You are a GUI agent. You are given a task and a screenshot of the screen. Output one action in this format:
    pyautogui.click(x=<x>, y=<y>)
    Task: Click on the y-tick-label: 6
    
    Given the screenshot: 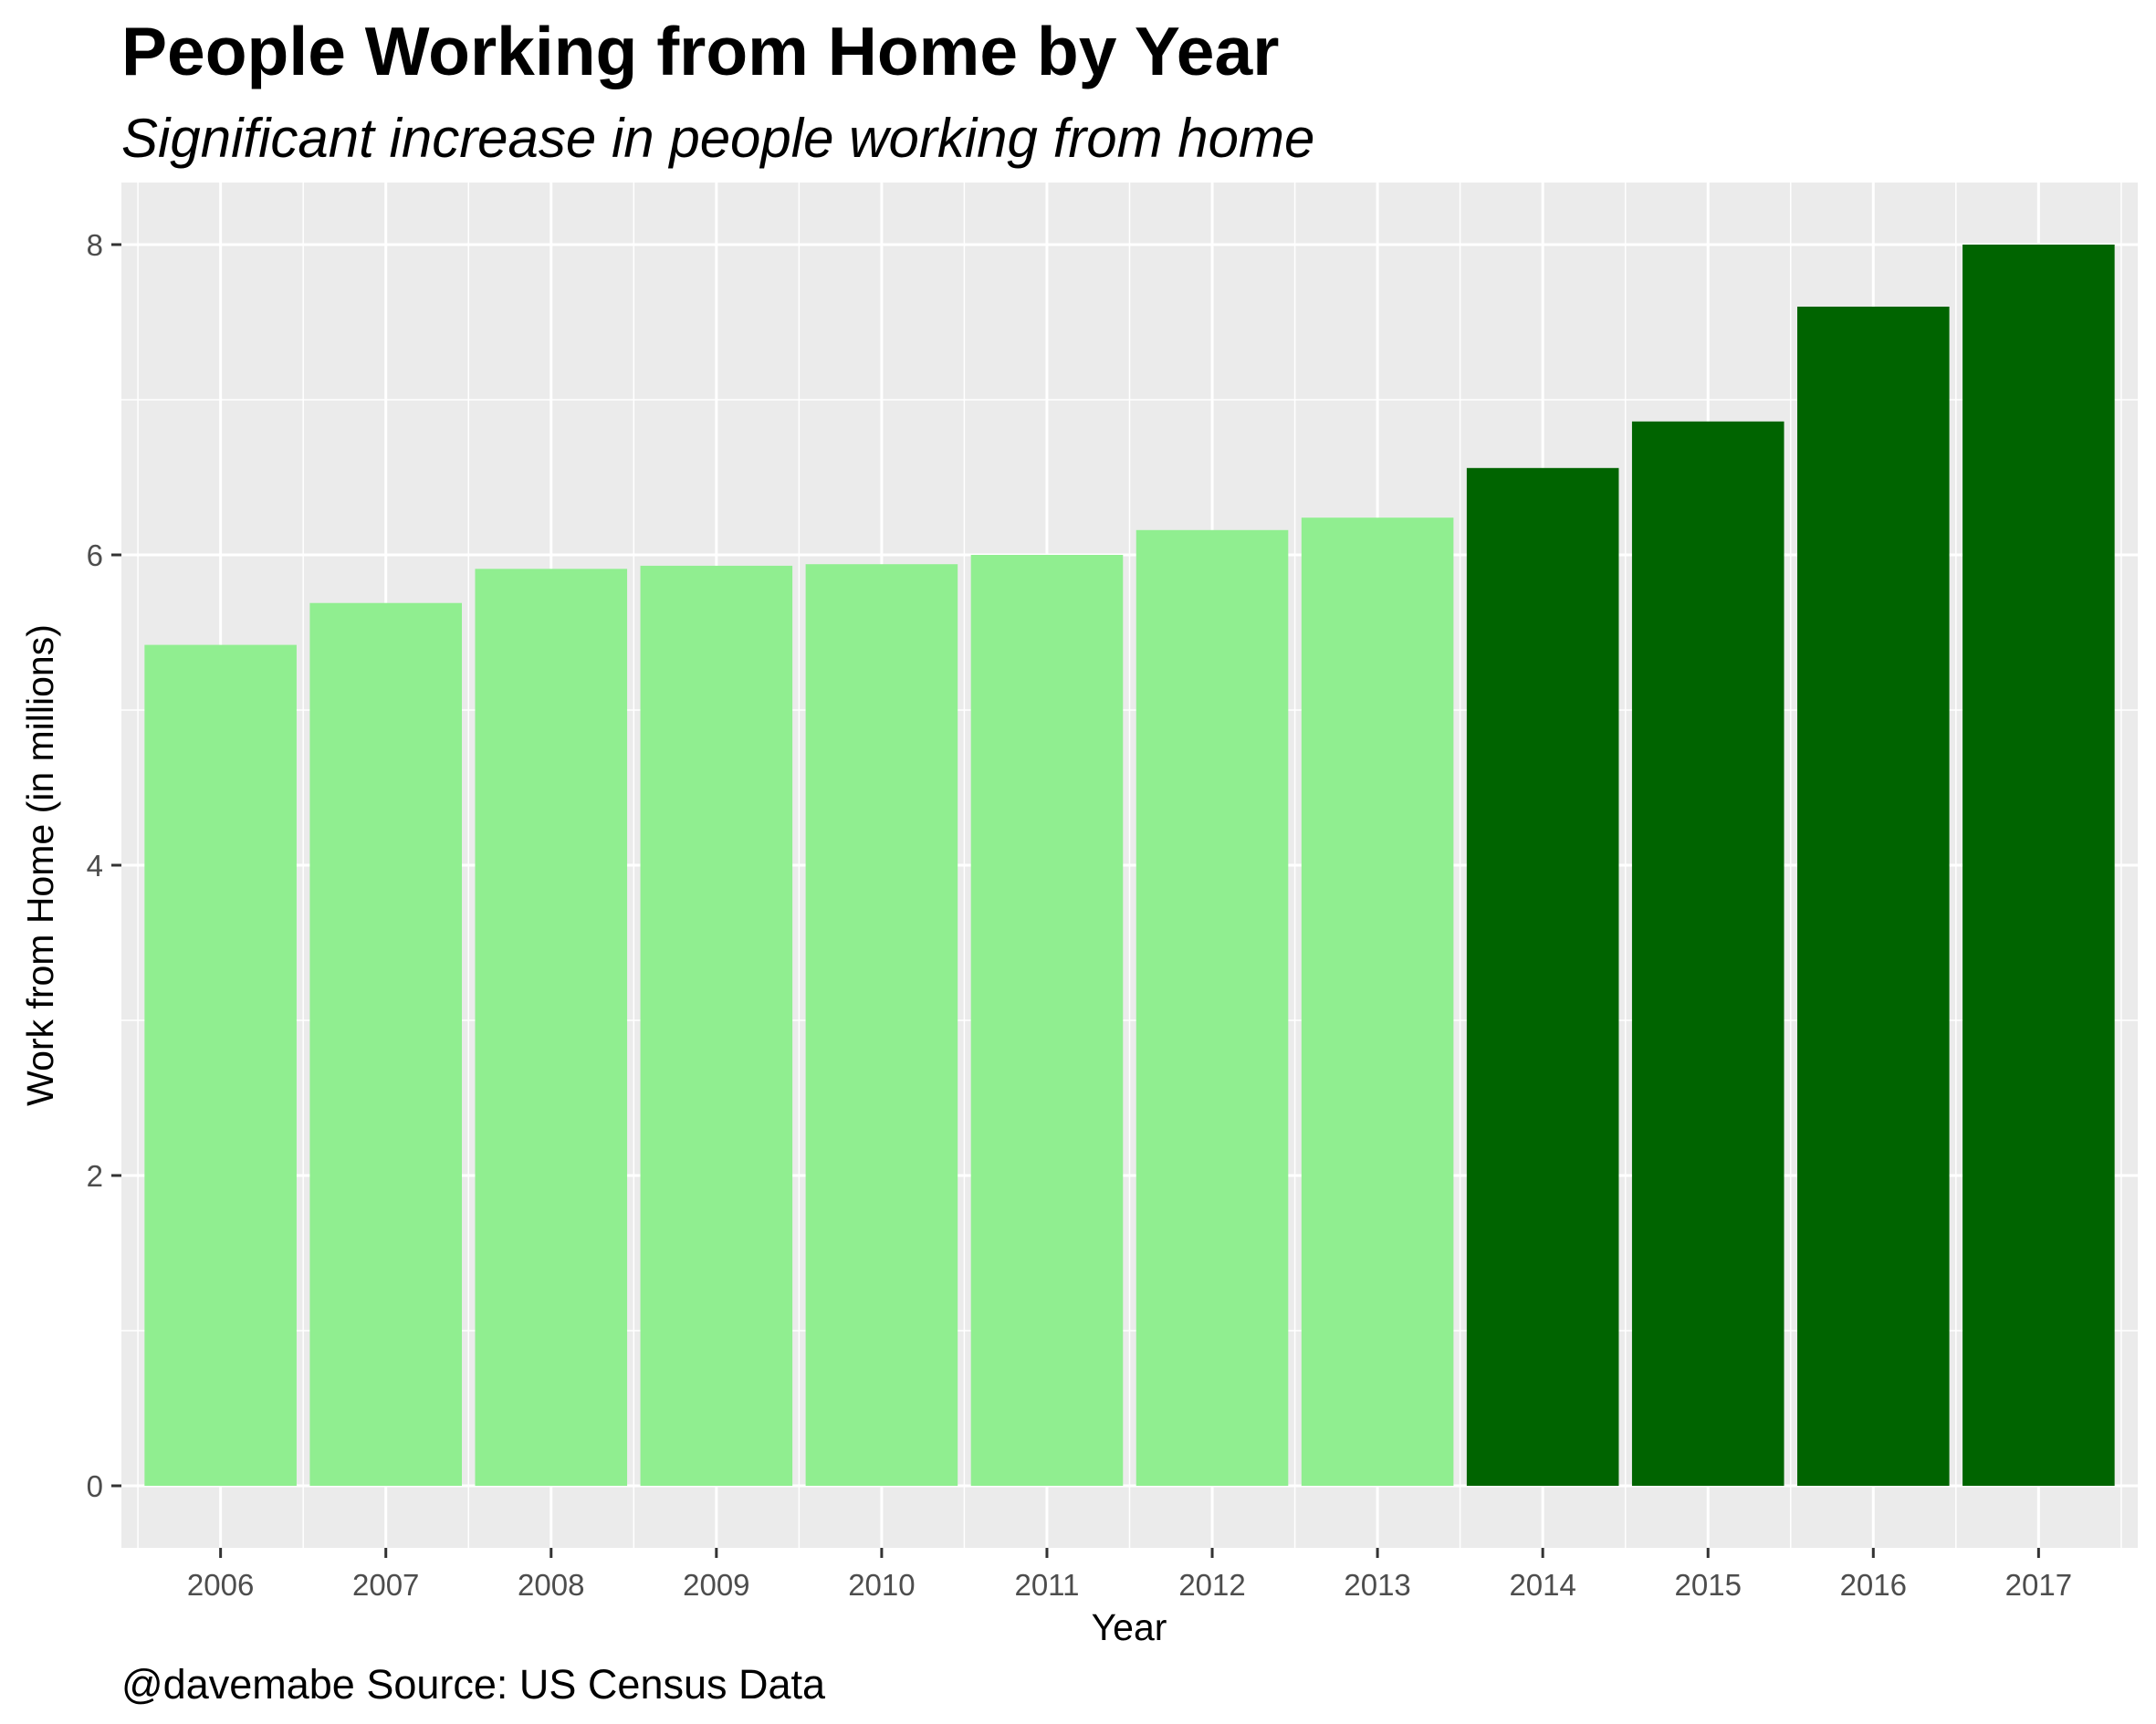 What is the action you would take?
    pyautogui.click(x=95, y=555)
    